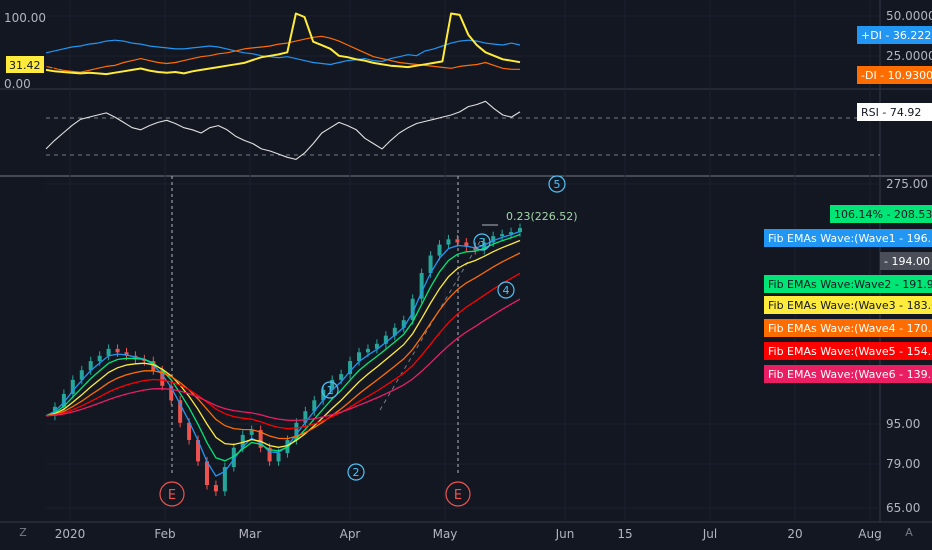 This screenshot has width=932, height=550. Describe the element at coordinates (909, 532) in the screenshot. I see `auto-scale-button: A` at that location.